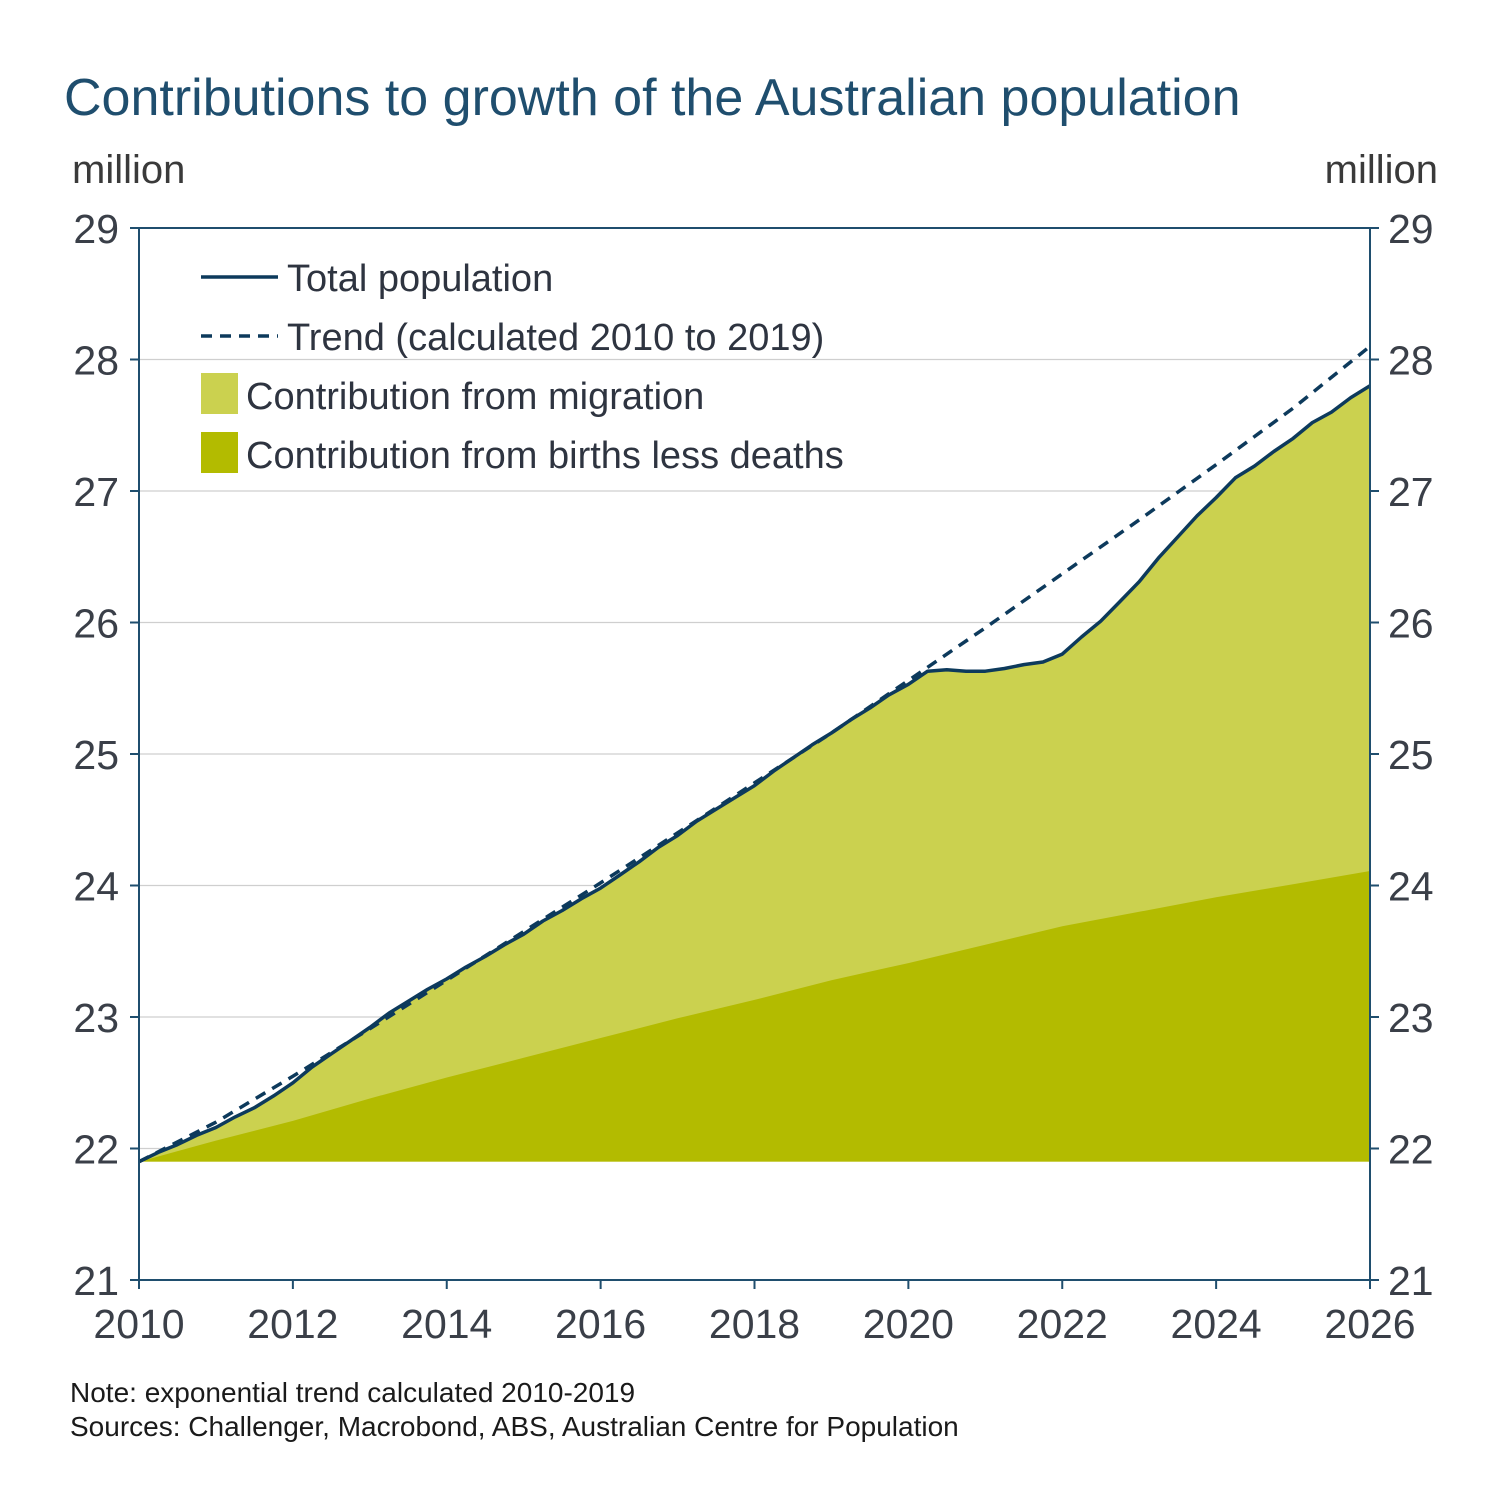  I want to click on y-tick-label-right: 25, so click(1411, 755).